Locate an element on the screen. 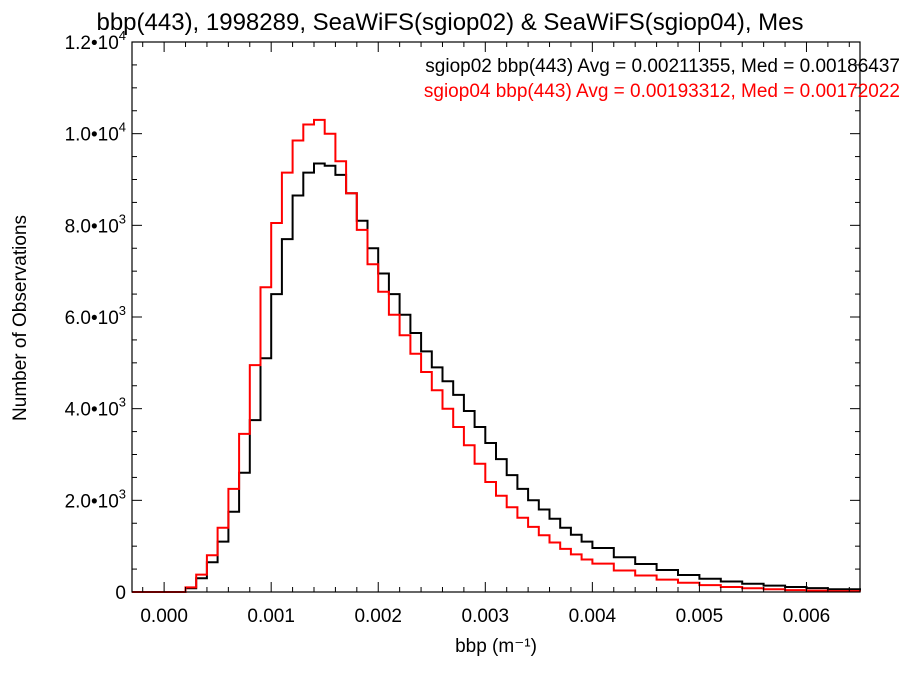  x-tick-label: 0.004 is located at coordinates (593, 616).